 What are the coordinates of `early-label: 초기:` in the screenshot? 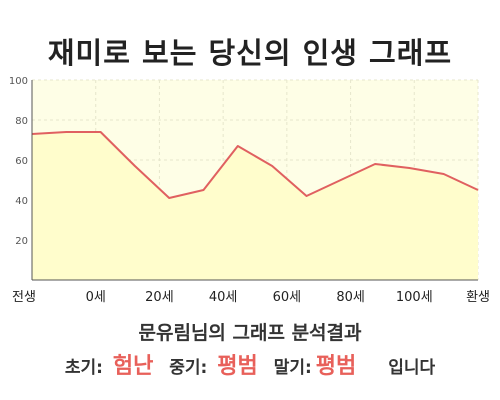 It's located at (83, 368).